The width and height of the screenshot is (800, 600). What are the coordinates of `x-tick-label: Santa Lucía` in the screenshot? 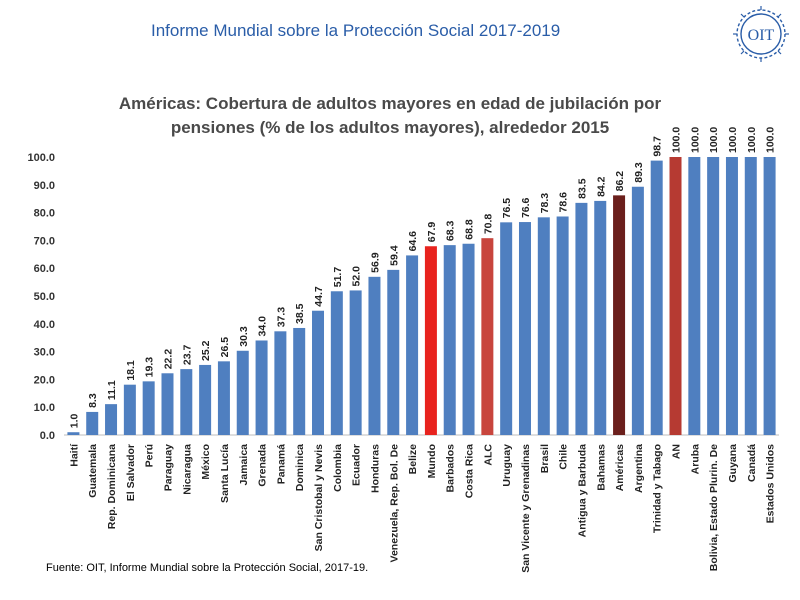 It's located at (225, 473).